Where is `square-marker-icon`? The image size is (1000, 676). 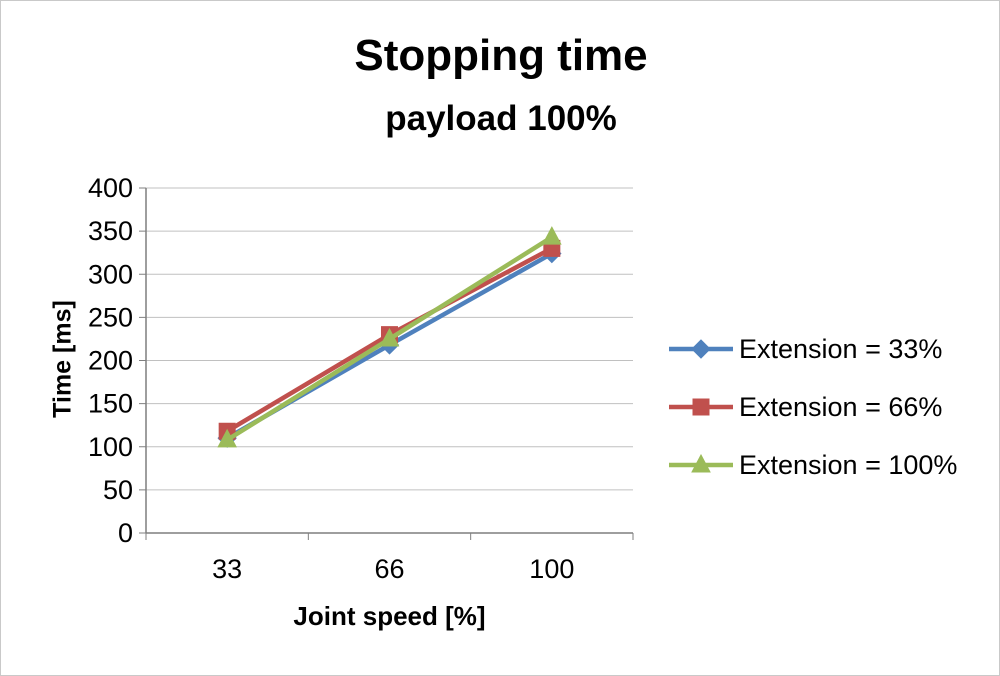
square-marker-icon is located at coordinates (701, 407).